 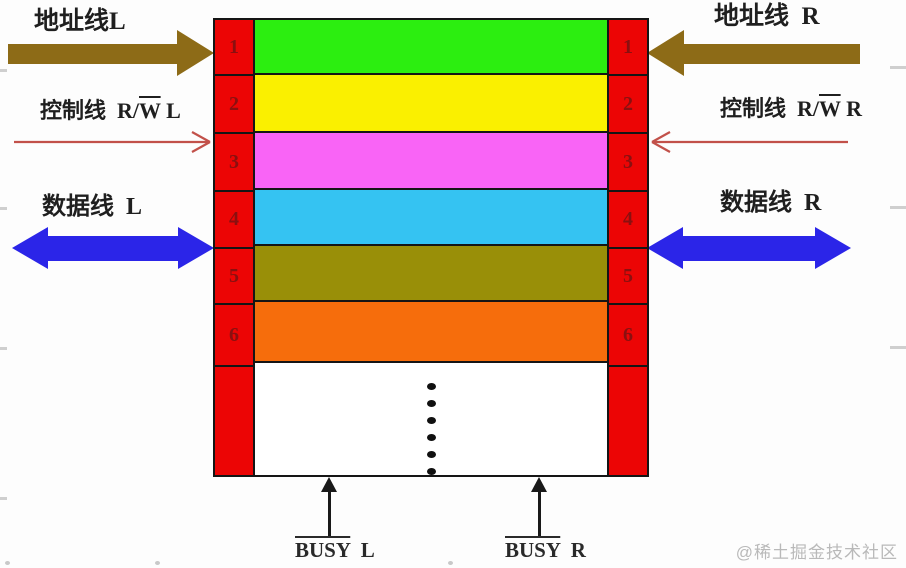 I want to click on left-port-cell-1: 1, so click(x=234, y=48).